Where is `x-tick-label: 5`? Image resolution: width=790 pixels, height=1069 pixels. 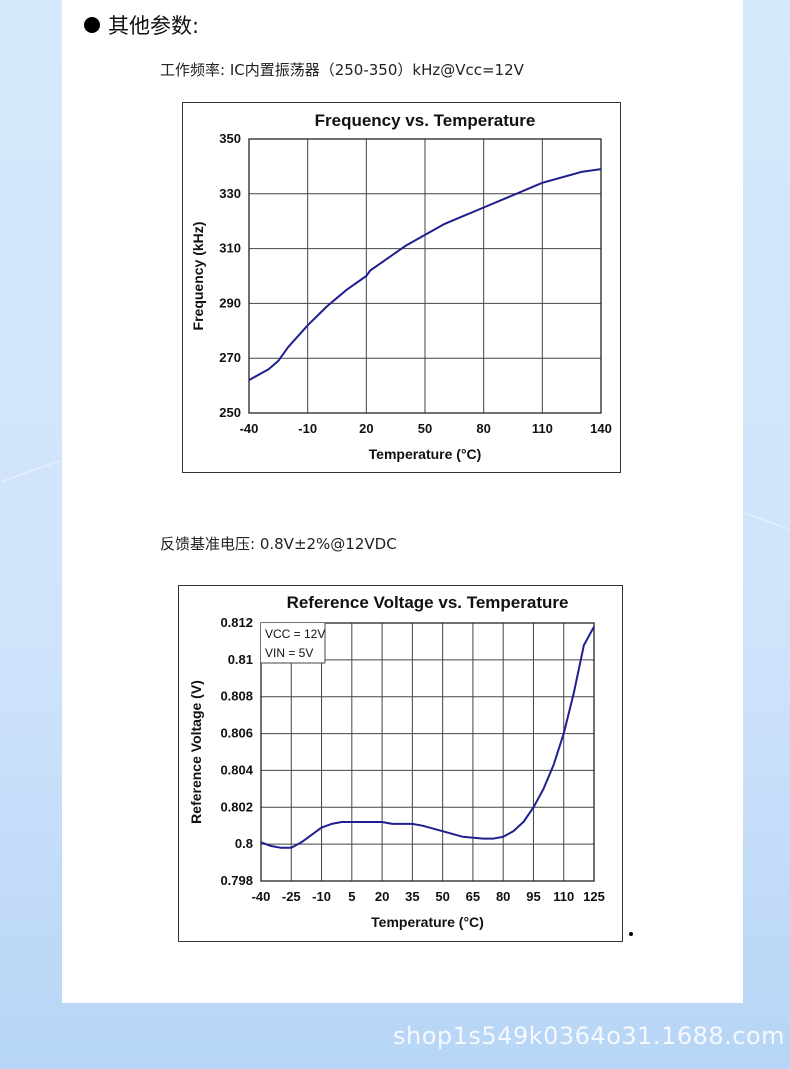
x-tick-label: 5 is located at coordinates (351, 896).